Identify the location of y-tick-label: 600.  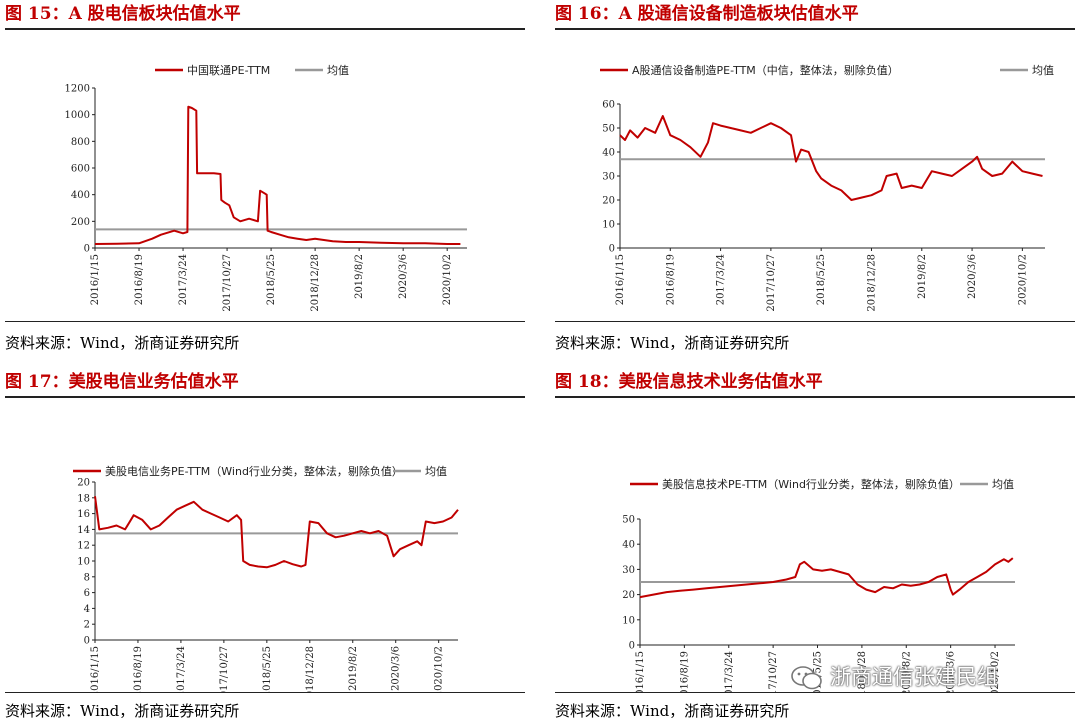
(80, 169).